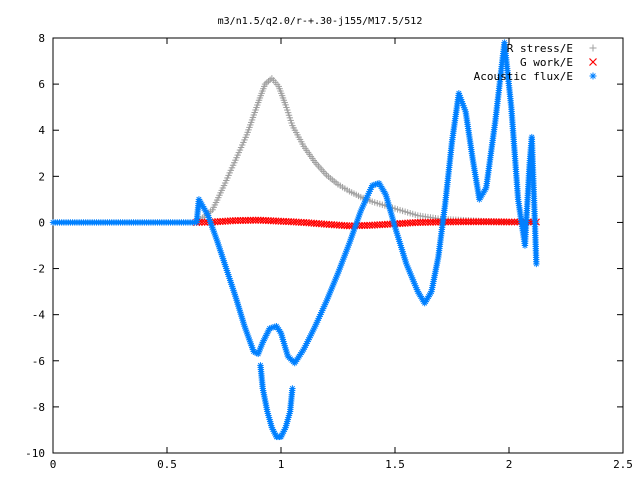 The image size is (640, 480). I want to click on y-tick-label: 4, so click(41, 130).